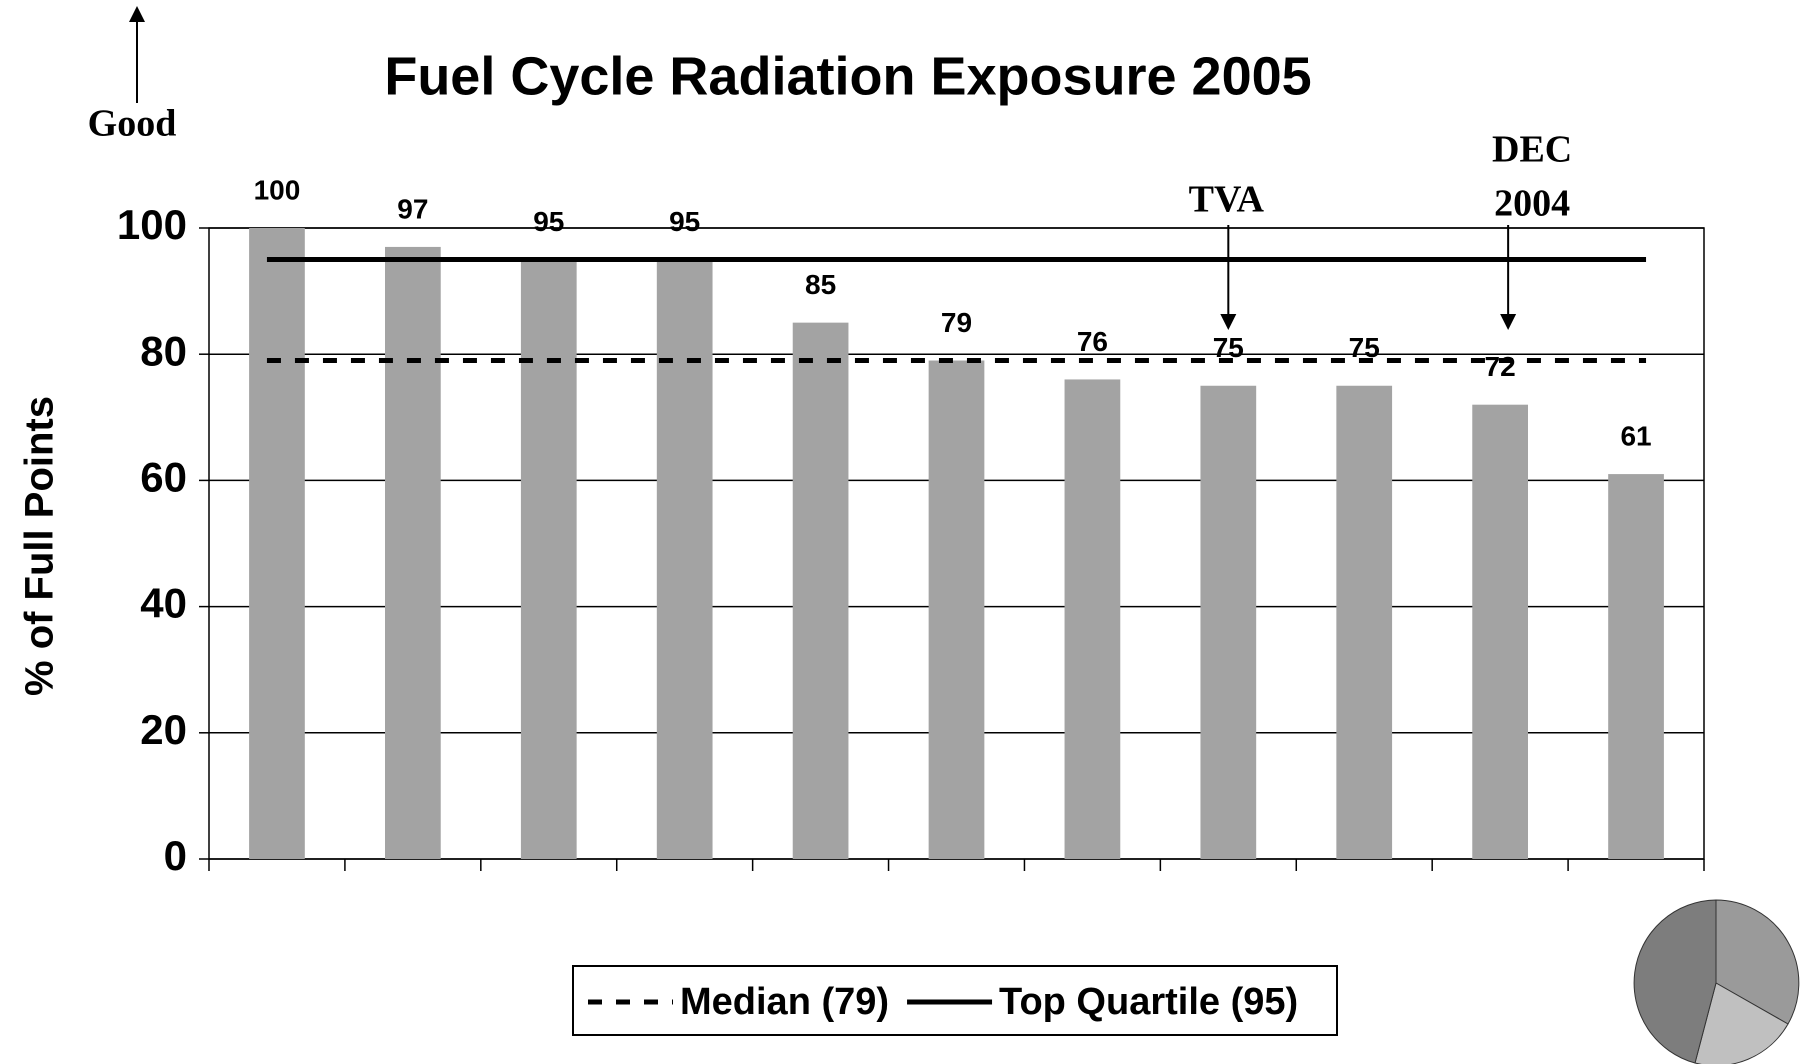 The image size is (1803, 1064). I want to click on y-axis-label: % of Full Points, so click(40, 546).